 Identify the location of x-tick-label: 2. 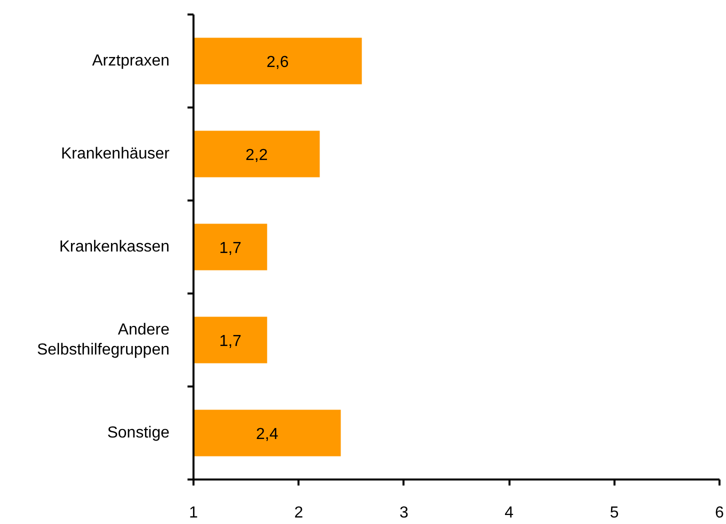
(299, 513).